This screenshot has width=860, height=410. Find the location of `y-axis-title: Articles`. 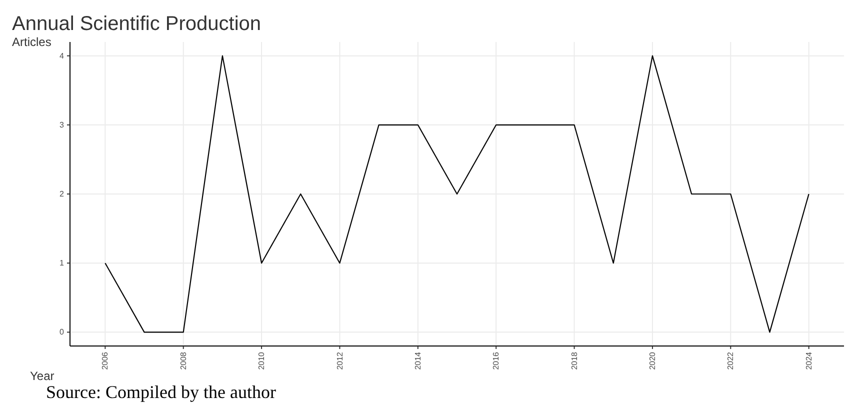

y-axis-title: Articles is located at coordinates (32, 42).